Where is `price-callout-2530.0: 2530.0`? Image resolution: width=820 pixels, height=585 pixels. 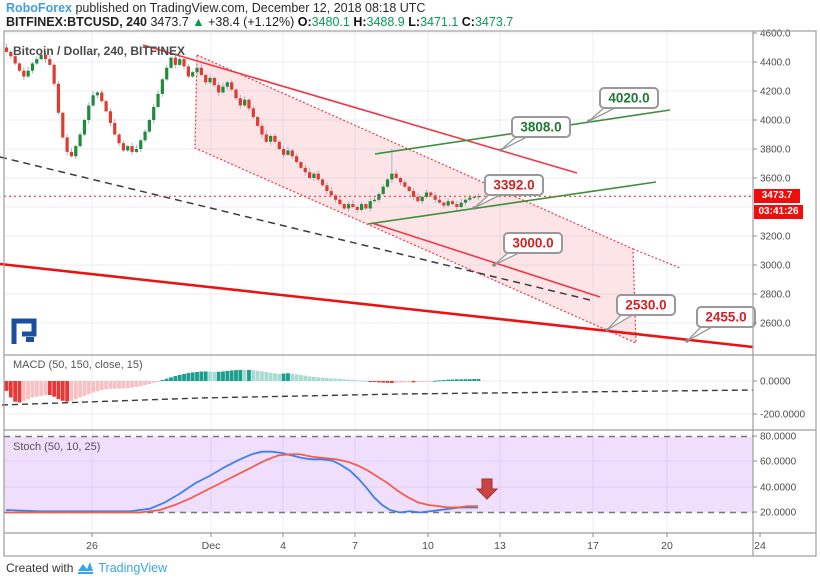
price-callout-2530.0: 2530.0 is located at coordinates (640, 313).